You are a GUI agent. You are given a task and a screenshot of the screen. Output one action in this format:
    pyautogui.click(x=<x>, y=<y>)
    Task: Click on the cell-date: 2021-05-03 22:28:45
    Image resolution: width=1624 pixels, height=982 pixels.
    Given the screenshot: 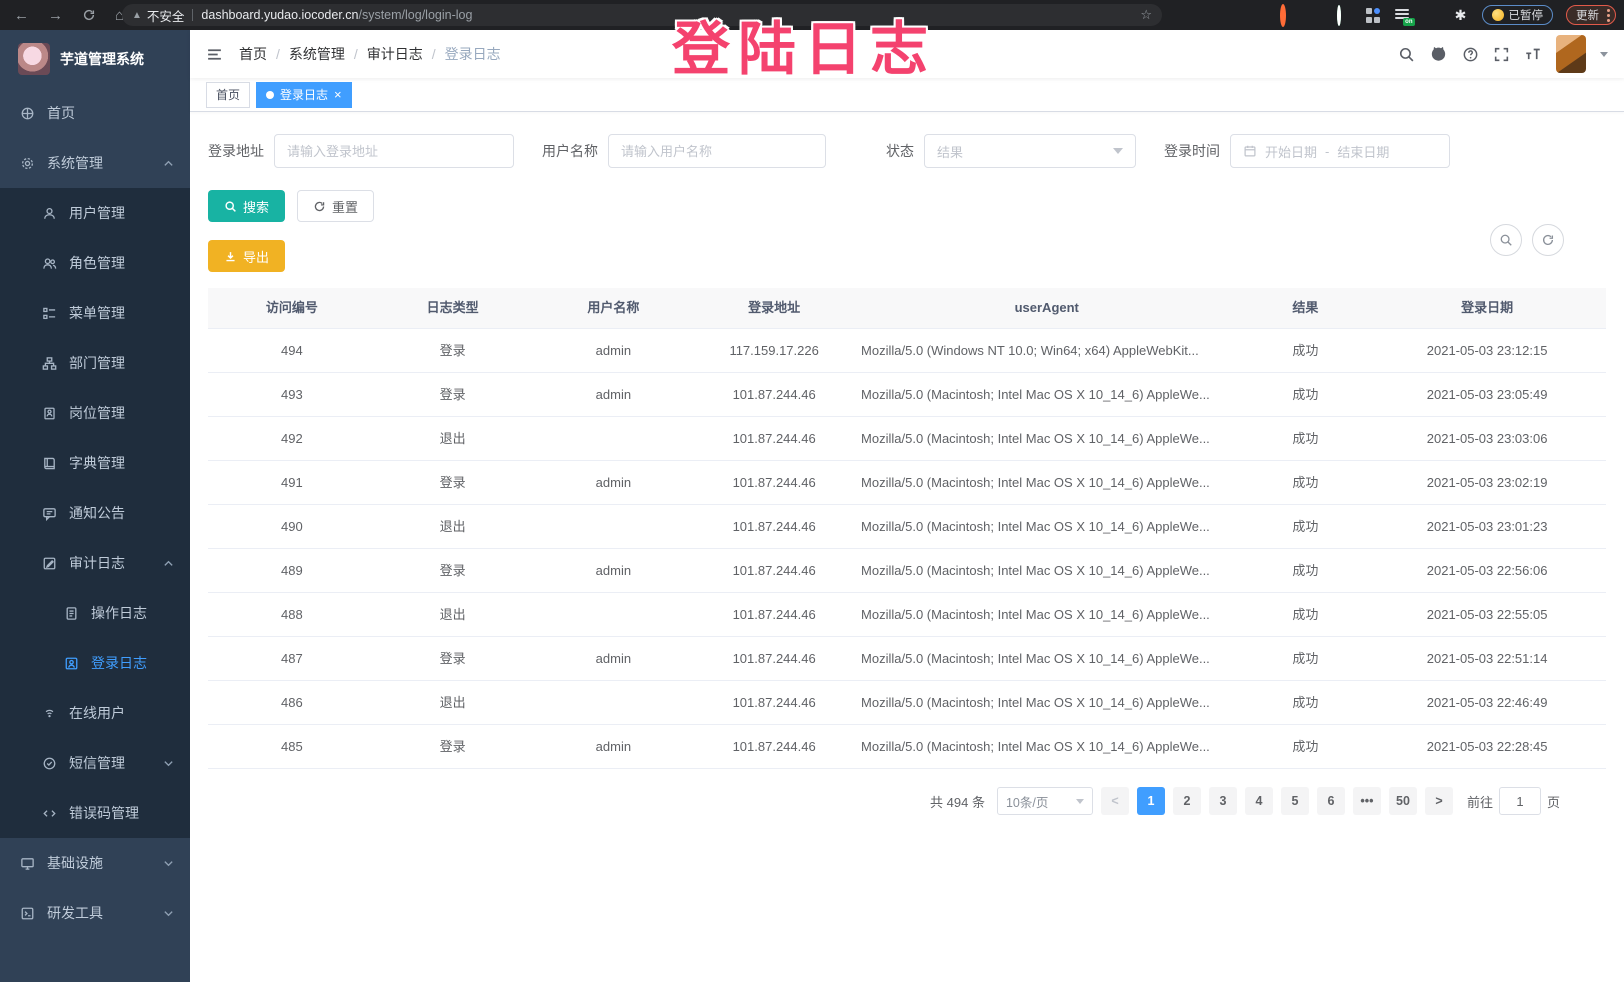 What is the action you would take?
    pyautogui.click(x=1487, y=746)
    